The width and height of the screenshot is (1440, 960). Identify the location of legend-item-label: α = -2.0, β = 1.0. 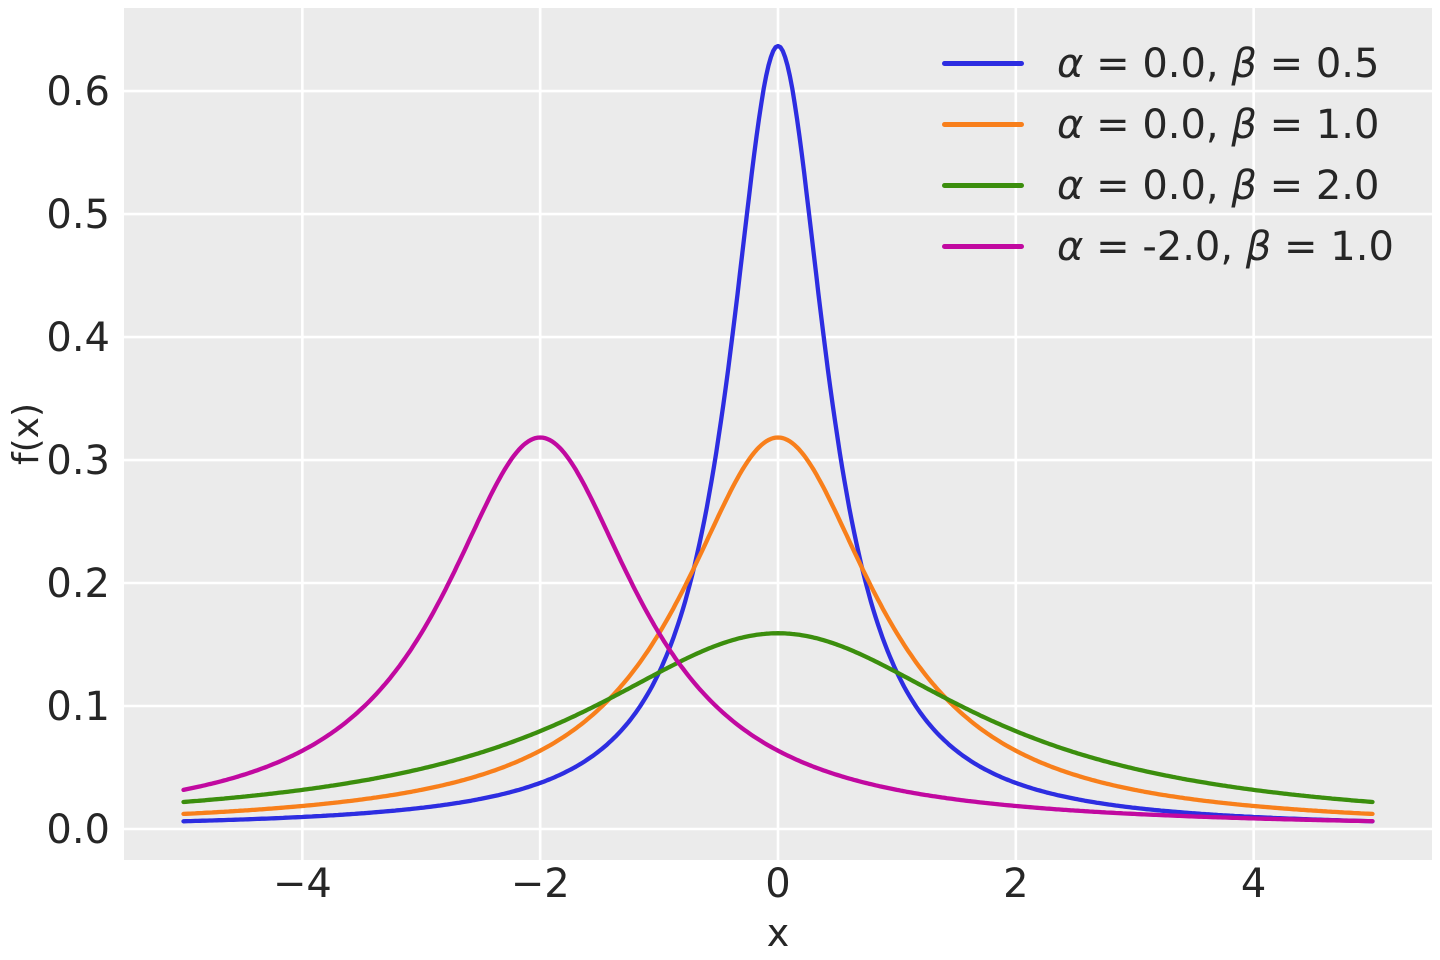
(1225, 246).